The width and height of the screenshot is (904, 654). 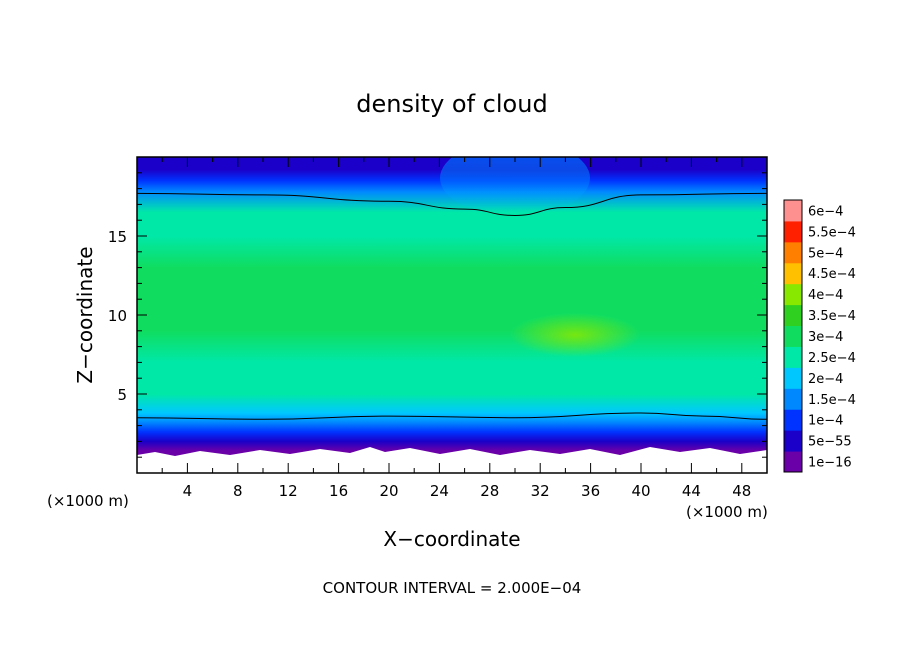 What do you see at coordinates (85, 314) in the screenshot?
I see `y-axis-label: Z−coordinate` at bounding box center [85, 314].